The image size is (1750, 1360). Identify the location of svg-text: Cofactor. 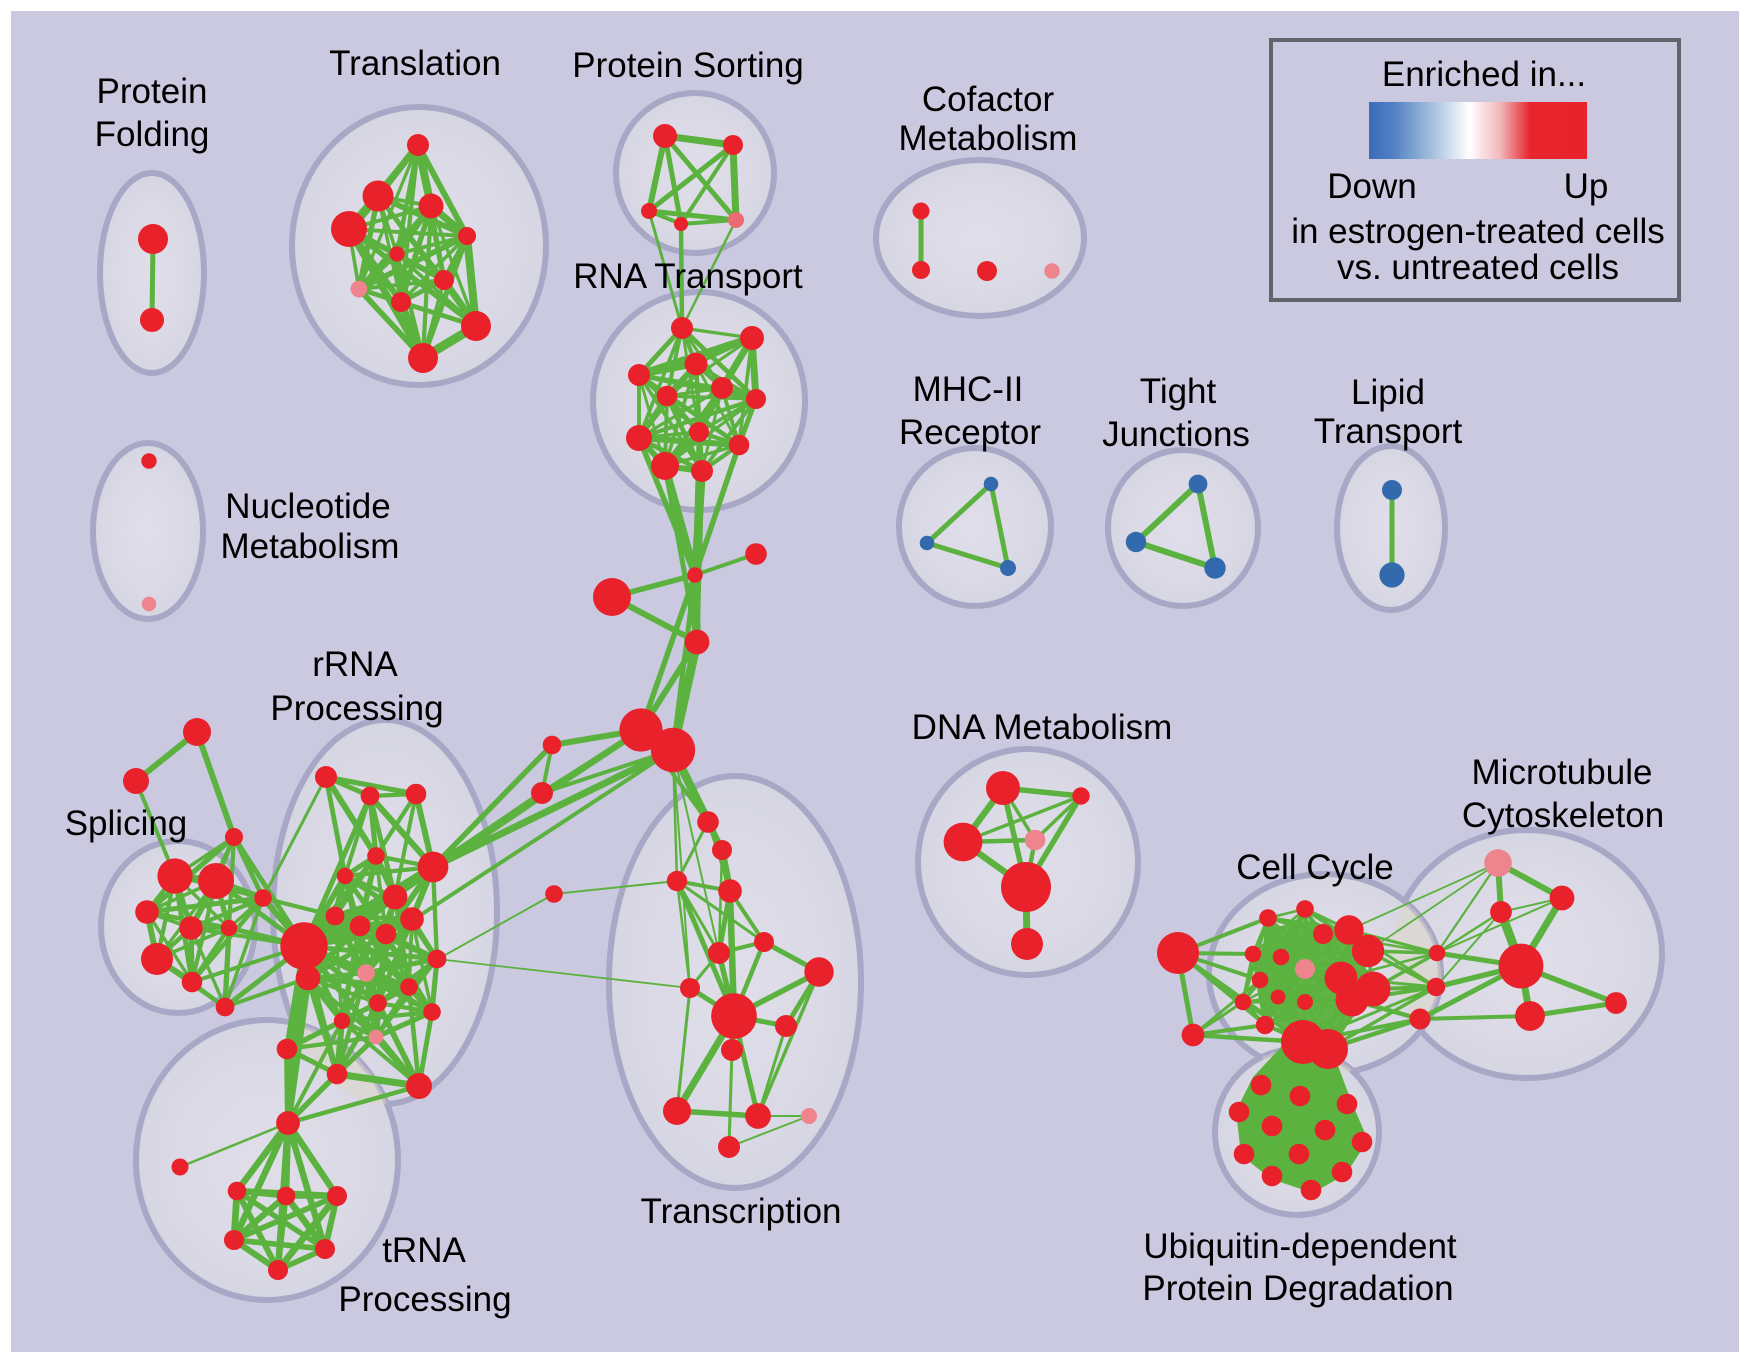
(988, 99).